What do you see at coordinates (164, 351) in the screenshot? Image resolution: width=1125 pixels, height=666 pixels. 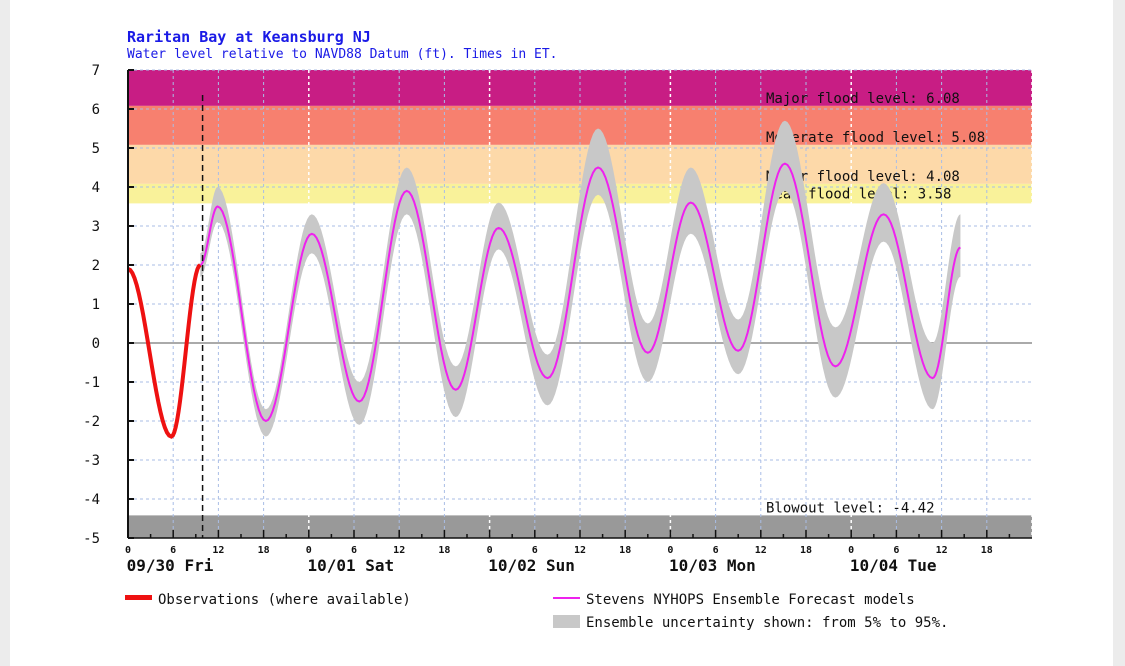 I see `observations-line` at bounding box center [164, 351].